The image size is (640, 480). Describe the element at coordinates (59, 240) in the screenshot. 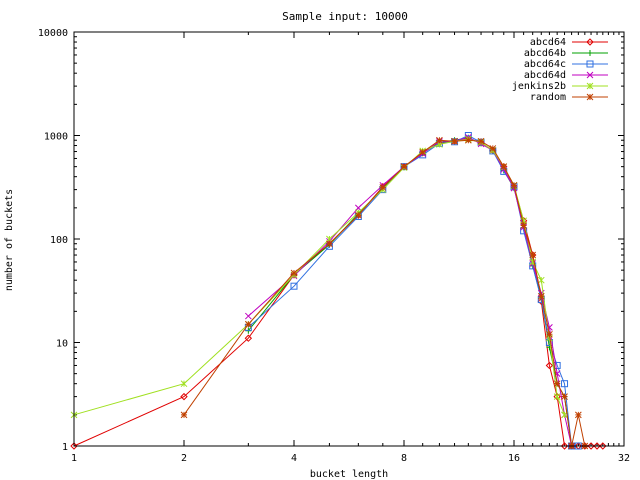

I see `y-tick-label: 100` at that location.